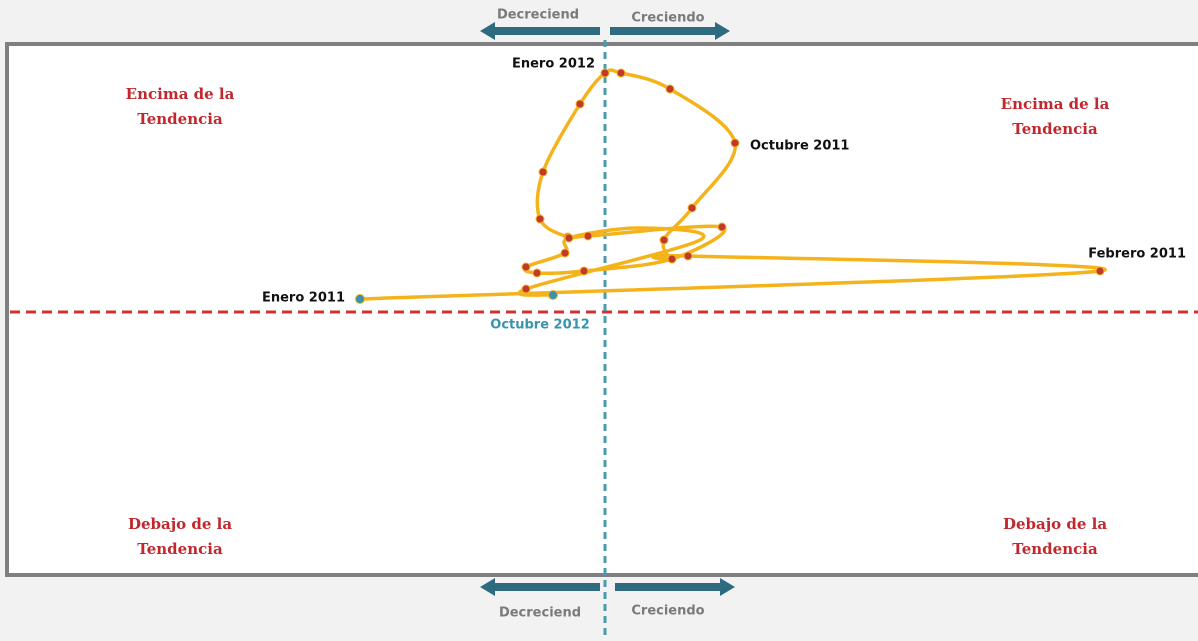 The height and width of the screenshot is (641, 1198). Describe the element at coordinates (799, 146) in the screenshot. I see `point-label: Octubre 2011` at that location.